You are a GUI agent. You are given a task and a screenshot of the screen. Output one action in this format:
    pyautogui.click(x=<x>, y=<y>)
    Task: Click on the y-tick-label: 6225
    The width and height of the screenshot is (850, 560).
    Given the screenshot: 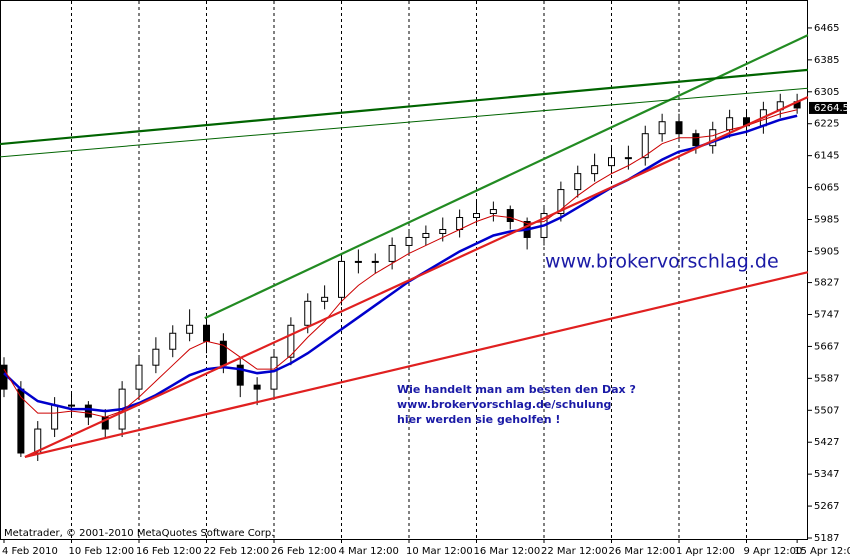 What is the action you would take?
    pyautogui.click(x=826, y=124)
    